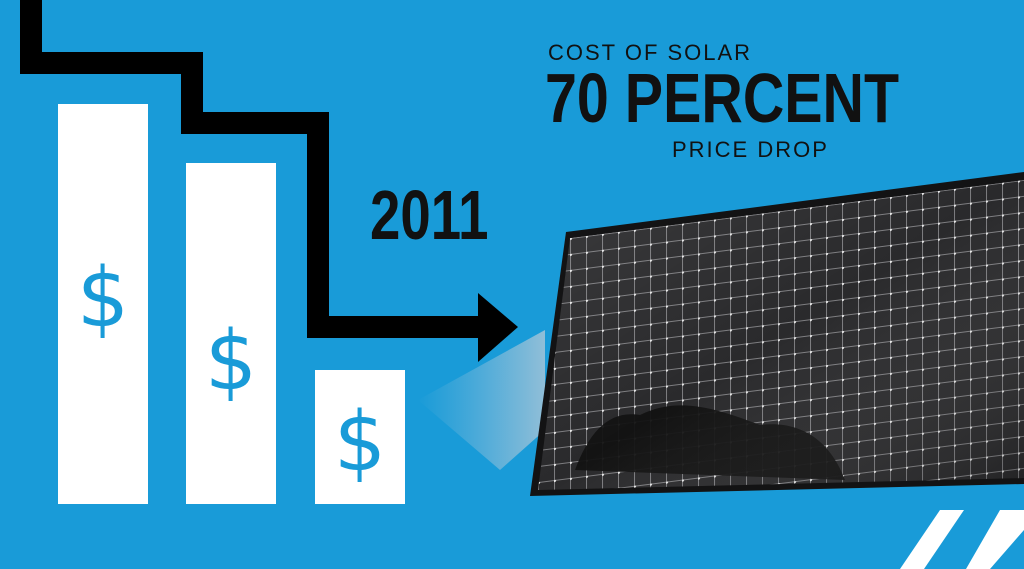  I want to click on headline-bottom: PRICE DROP, so click(750, 149).